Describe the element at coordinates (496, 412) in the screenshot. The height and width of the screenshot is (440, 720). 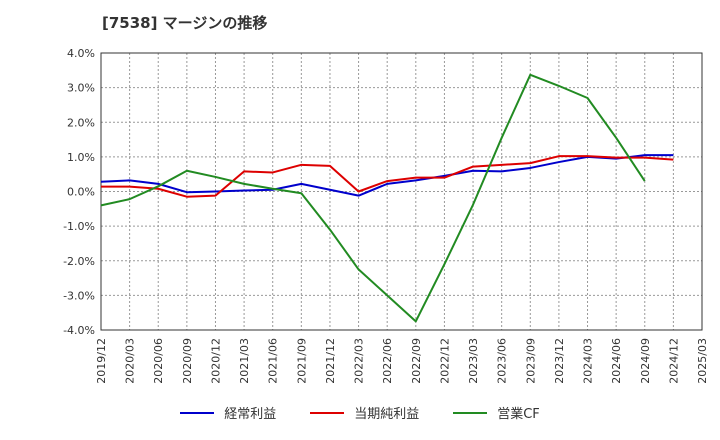
I see `legend-item-eigyocf: 営業CF` at that location.